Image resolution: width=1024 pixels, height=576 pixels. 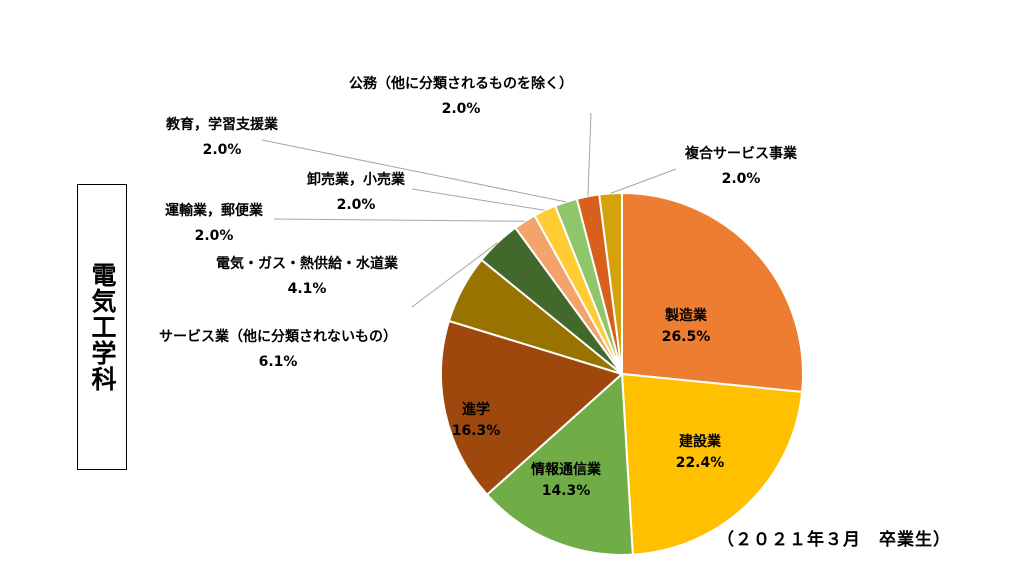 What do you see at coordinates (214, 210) in the screenshot?
I see `slice-label: 運輸業，郵便業` at bounding box center [214, 210].